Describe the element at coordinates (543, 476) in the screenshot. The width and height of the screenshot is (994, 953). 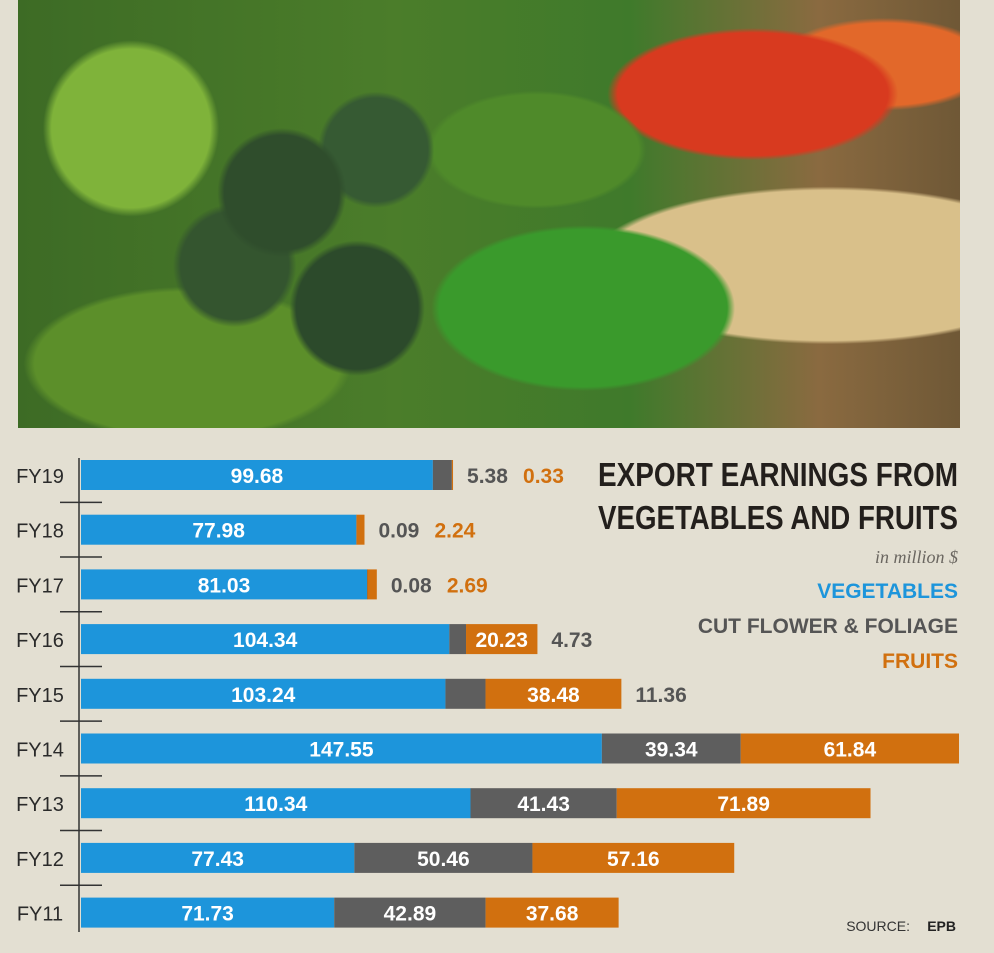
I see `data-label: 0.33` at that location.